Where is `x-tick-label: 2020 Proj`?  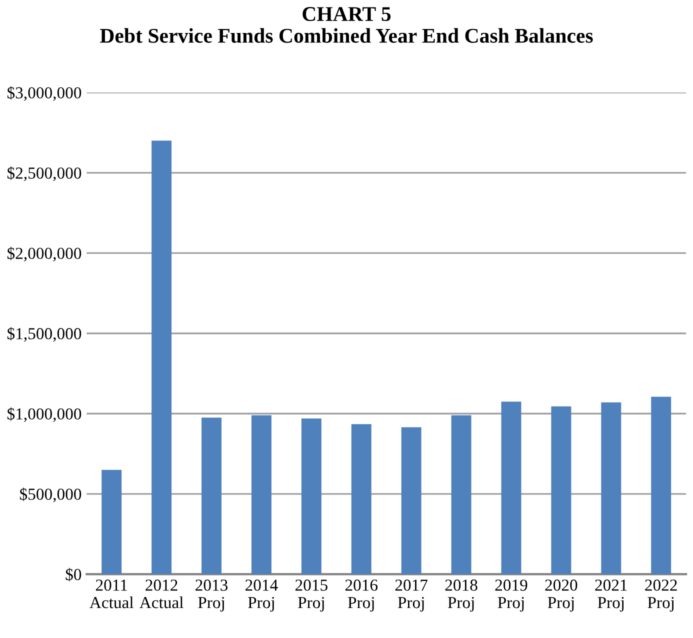 x-tick-label: 2020 Proj is located at coordinates (561, 596).